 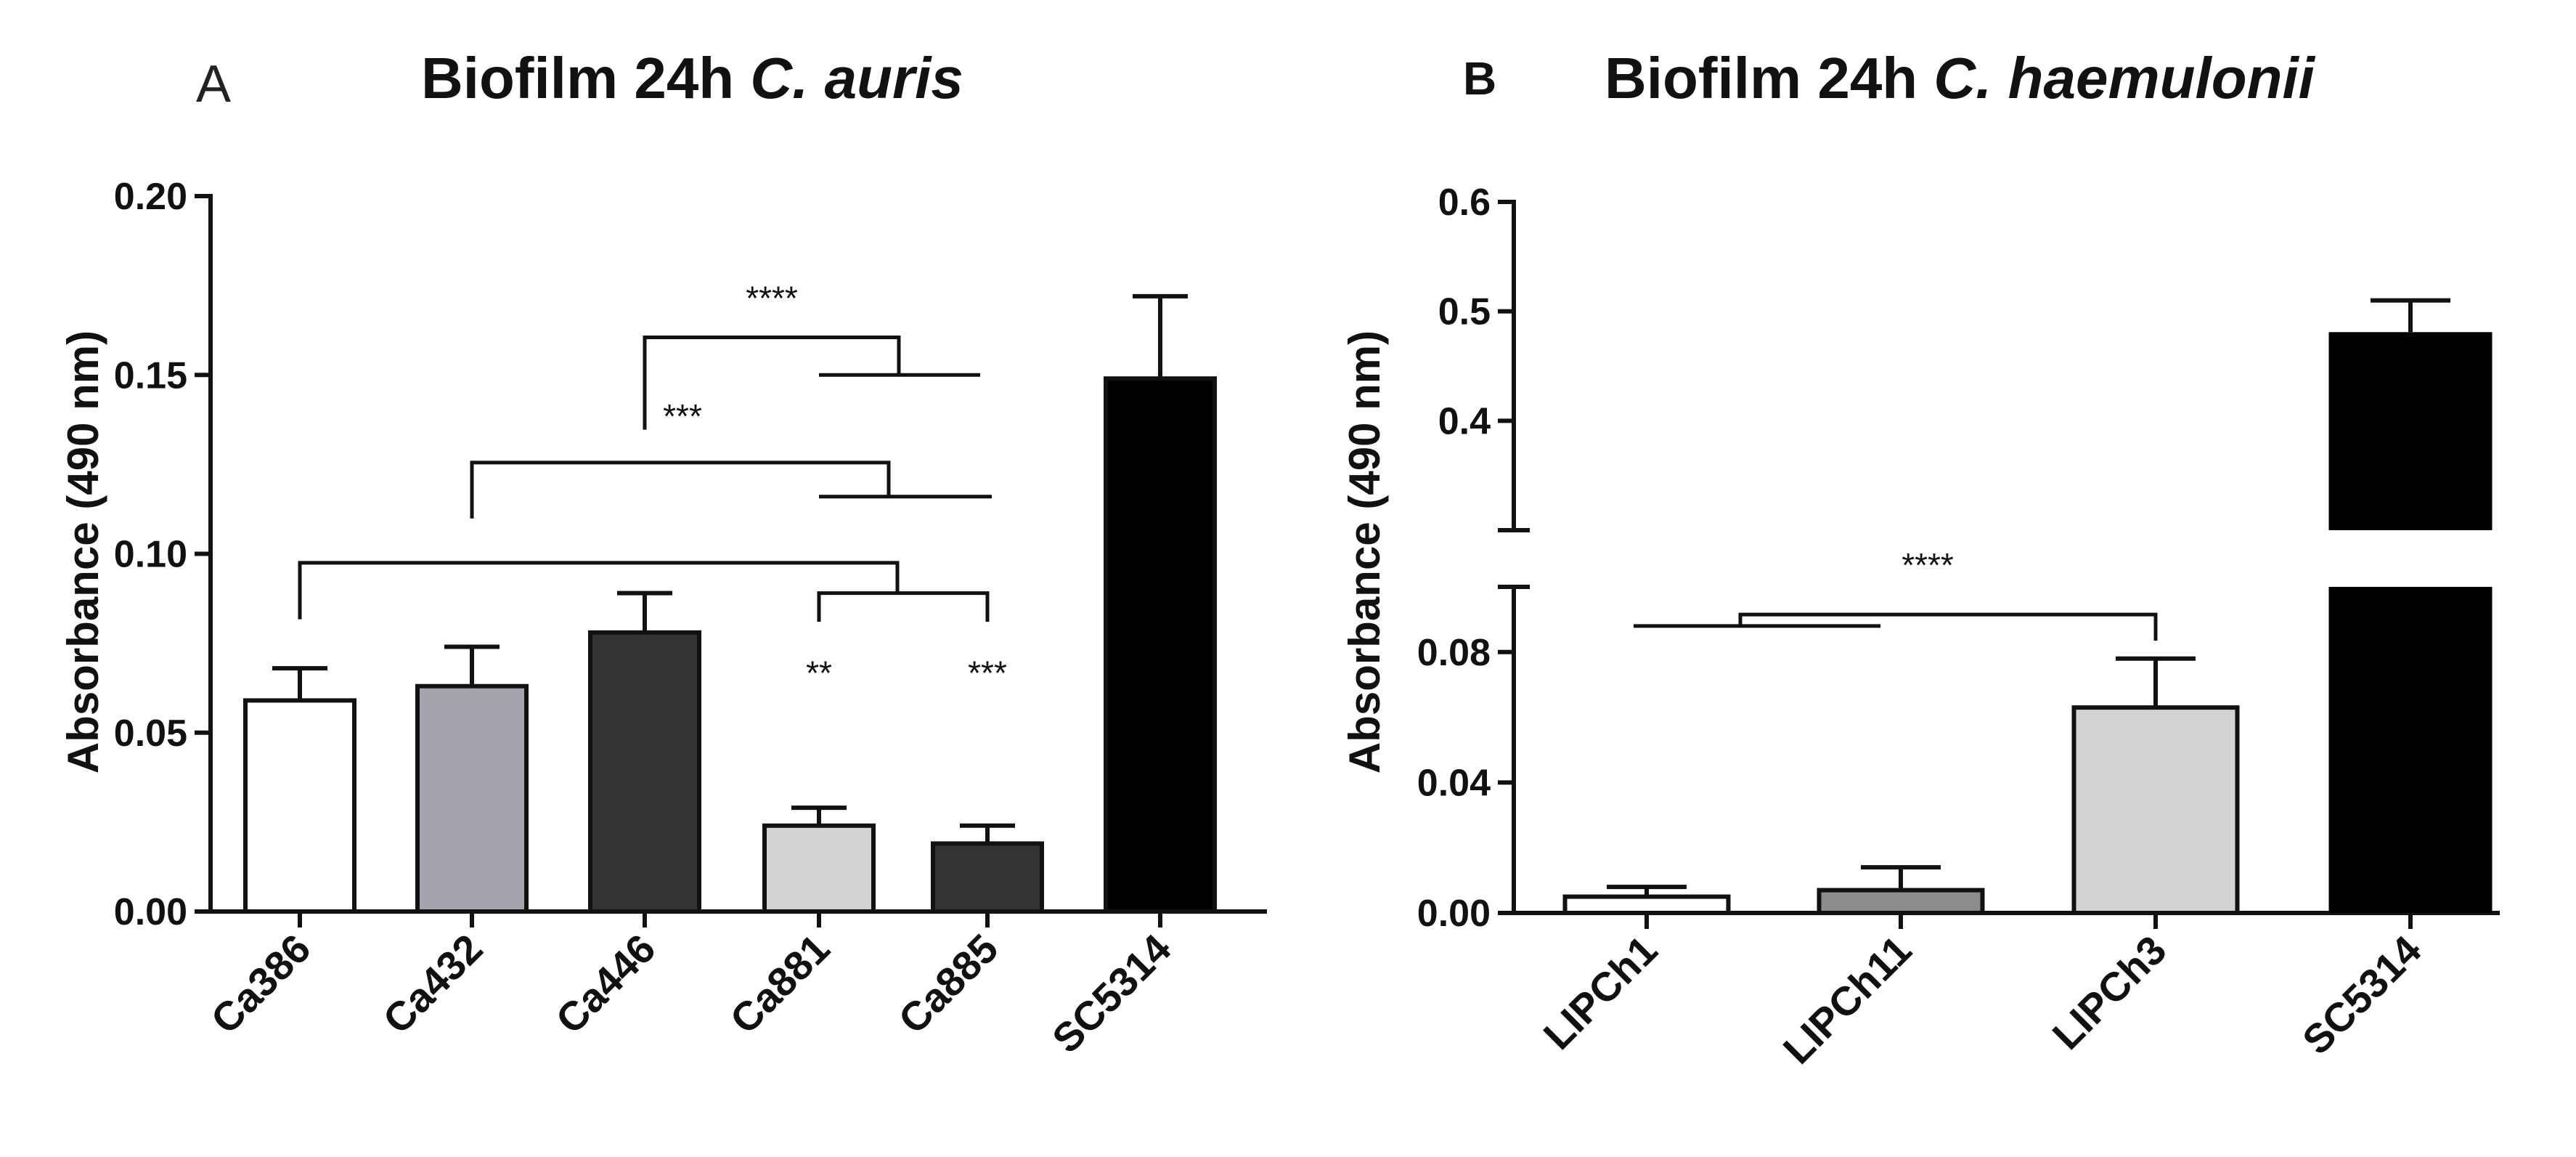 I want to click on panel-a-bar-ca432, so click(x=472, y=798).